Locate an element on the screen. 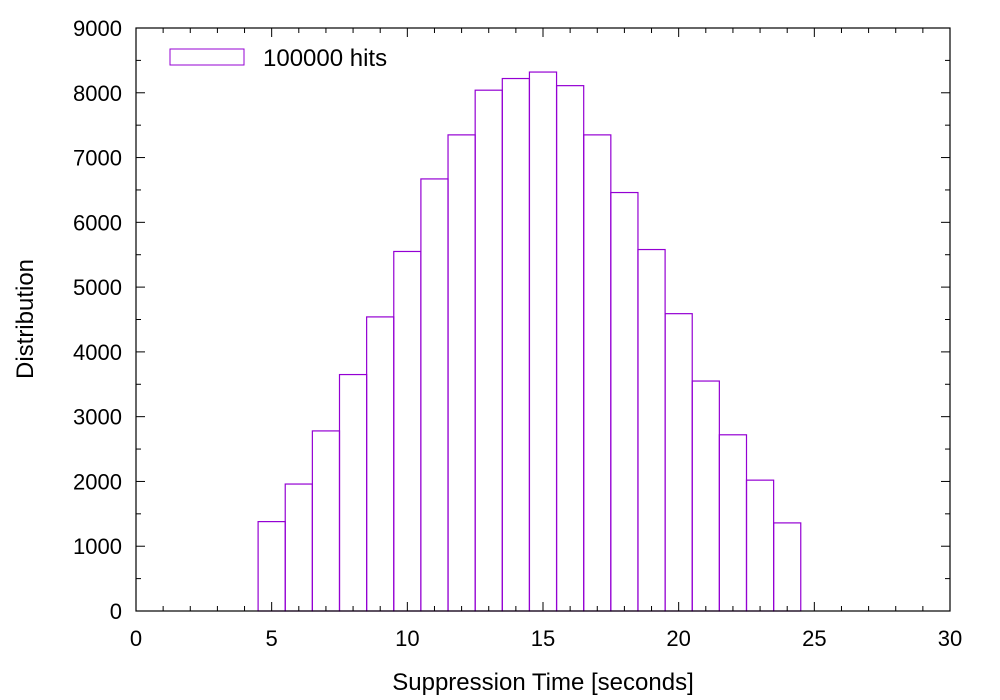  x-tick-label: 10 is located at coordinates (407, 638).